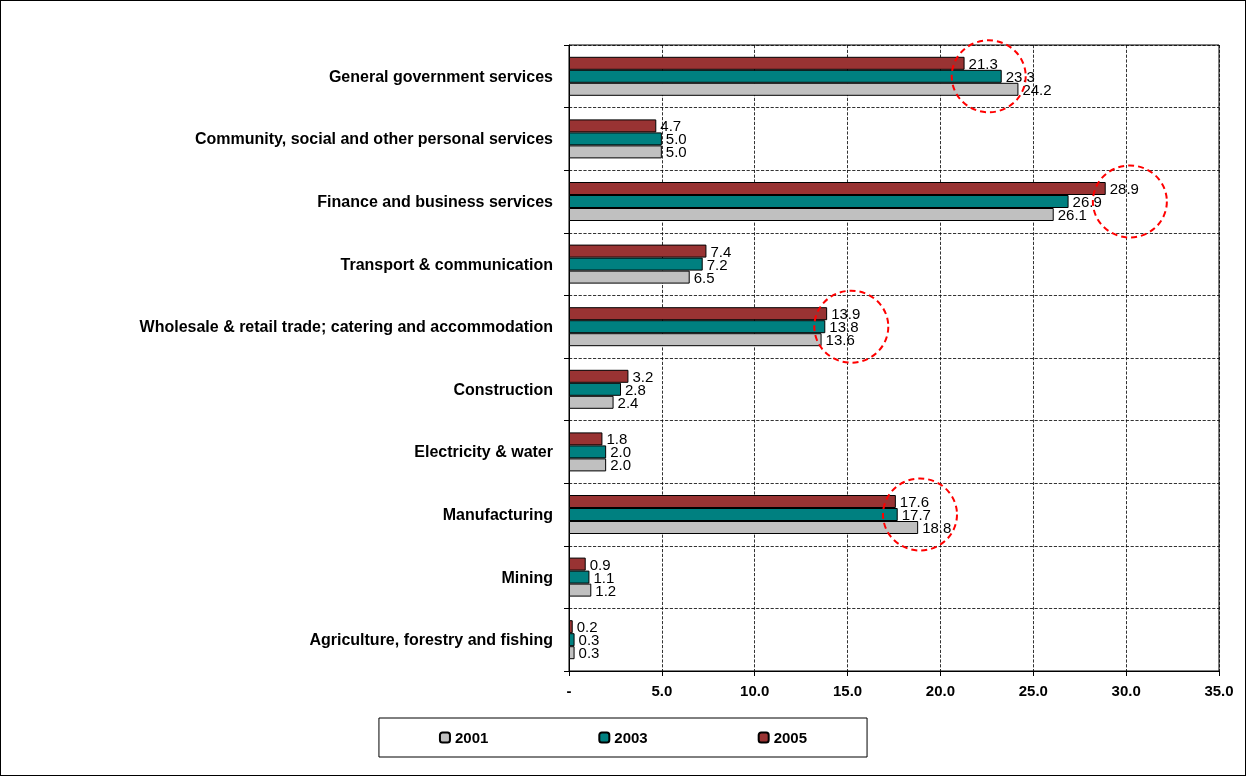 The image size is (1246, 776). What do you see at coordinates (662, 690) in the screenshot?
I see `x-tick-label: 5.0` at bounding box center [662, 690].